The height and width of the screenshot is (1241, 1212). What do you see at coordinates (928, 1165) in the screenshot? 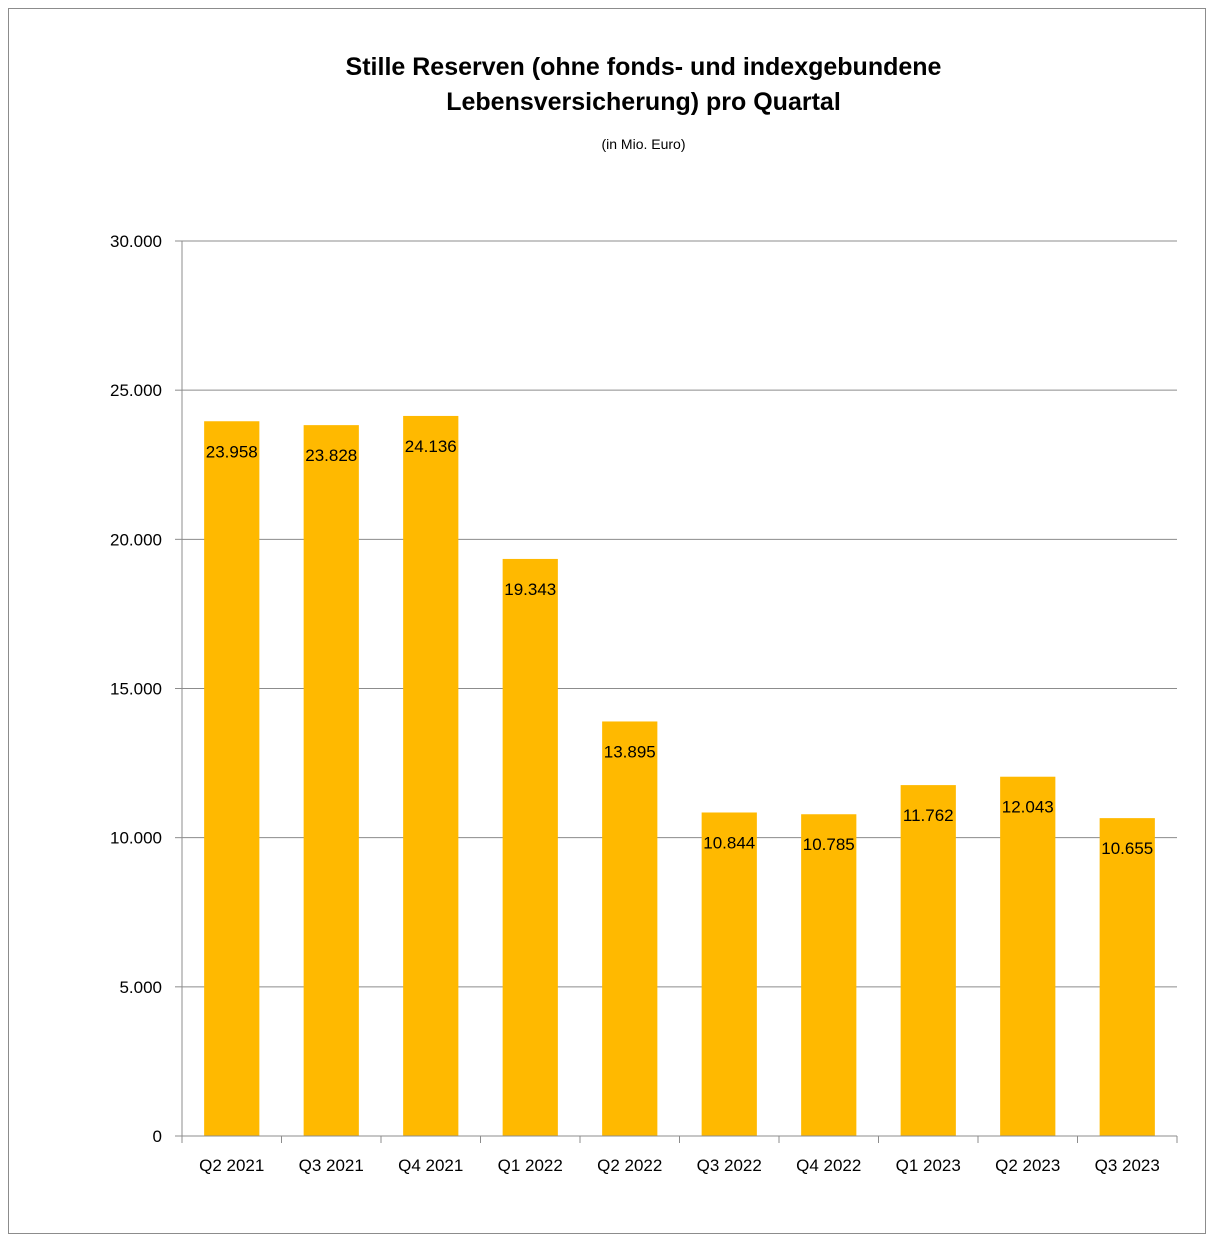
I see `x-tick-label: Q1 2023` at bounding box center [928, 1165].